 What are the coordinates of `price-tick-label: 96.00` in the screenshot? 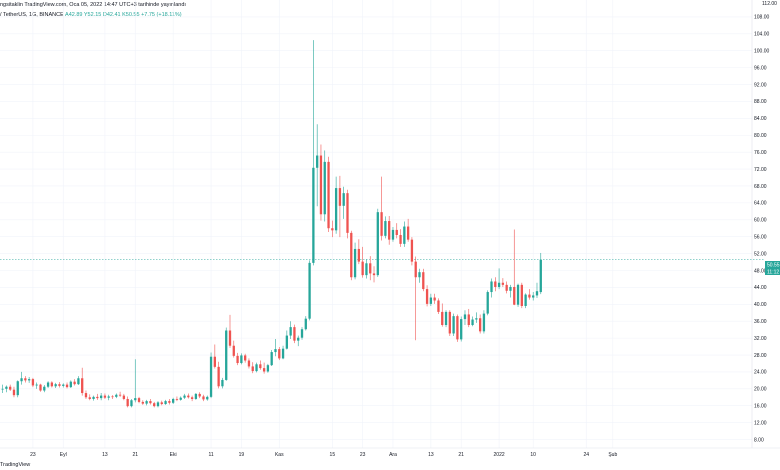 It's located at (760, 68).